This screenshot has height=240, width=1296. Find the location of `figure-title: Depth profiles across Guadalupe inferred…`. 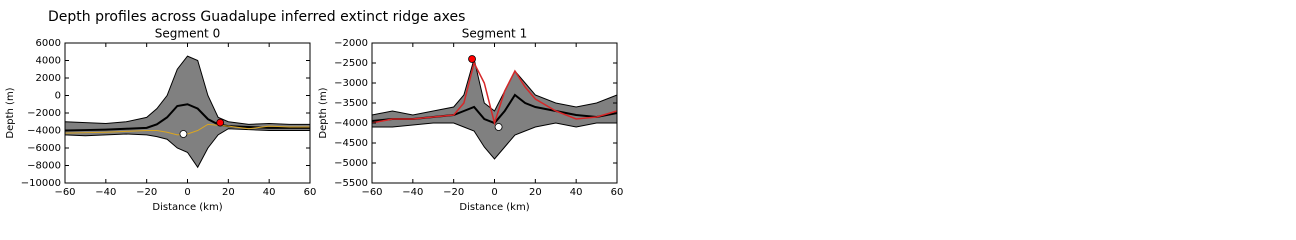

figure-title: Depth profiles across Guadalupe inferred… is located at coordinates (256, 17).